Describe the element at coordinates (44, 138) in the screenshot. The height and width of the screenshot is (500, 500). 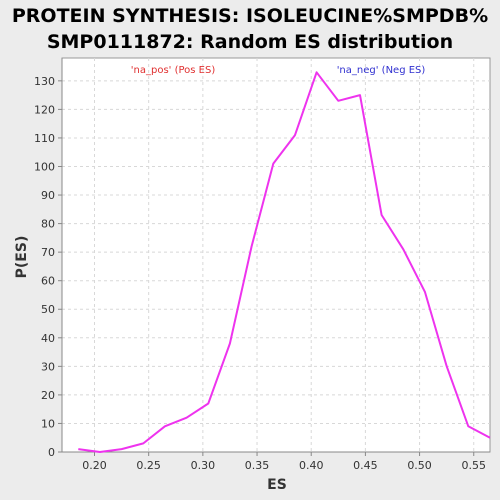
I see `y-tick-label: 110` at that location.